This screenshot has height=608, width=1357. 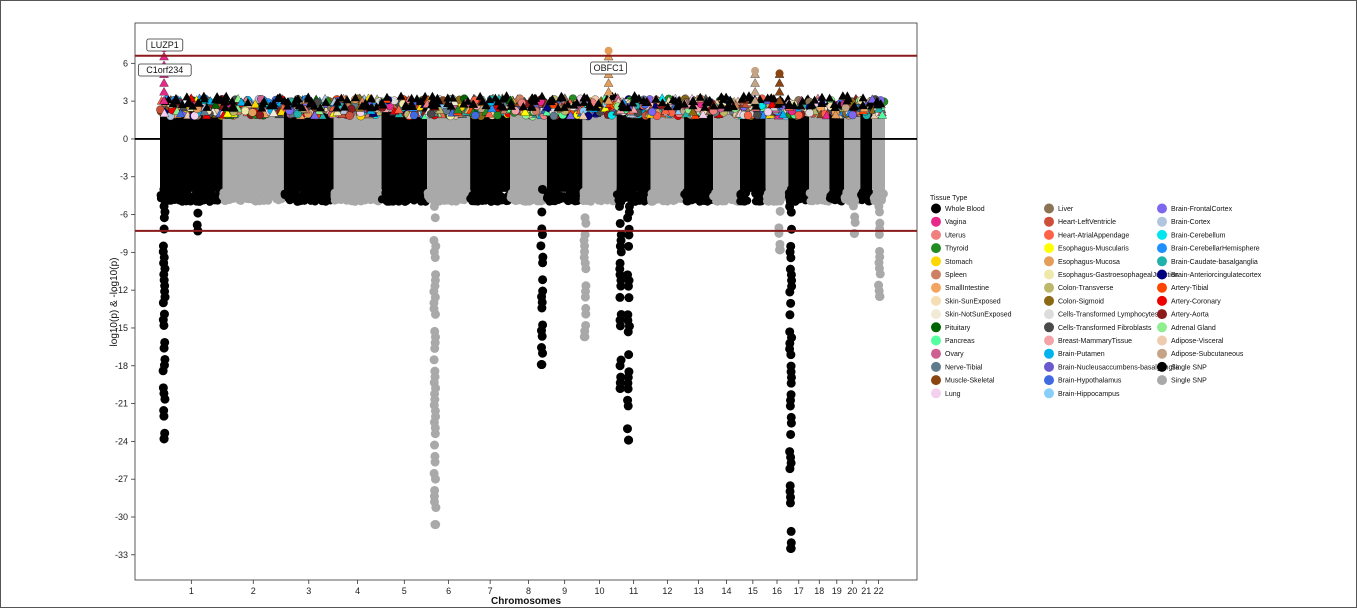 What do you see at coordinates (1118, 275) in the screenshot?
I see `legend-label: Esophagus-GastroesophagealJunction` at bounding box center [1118, 275].